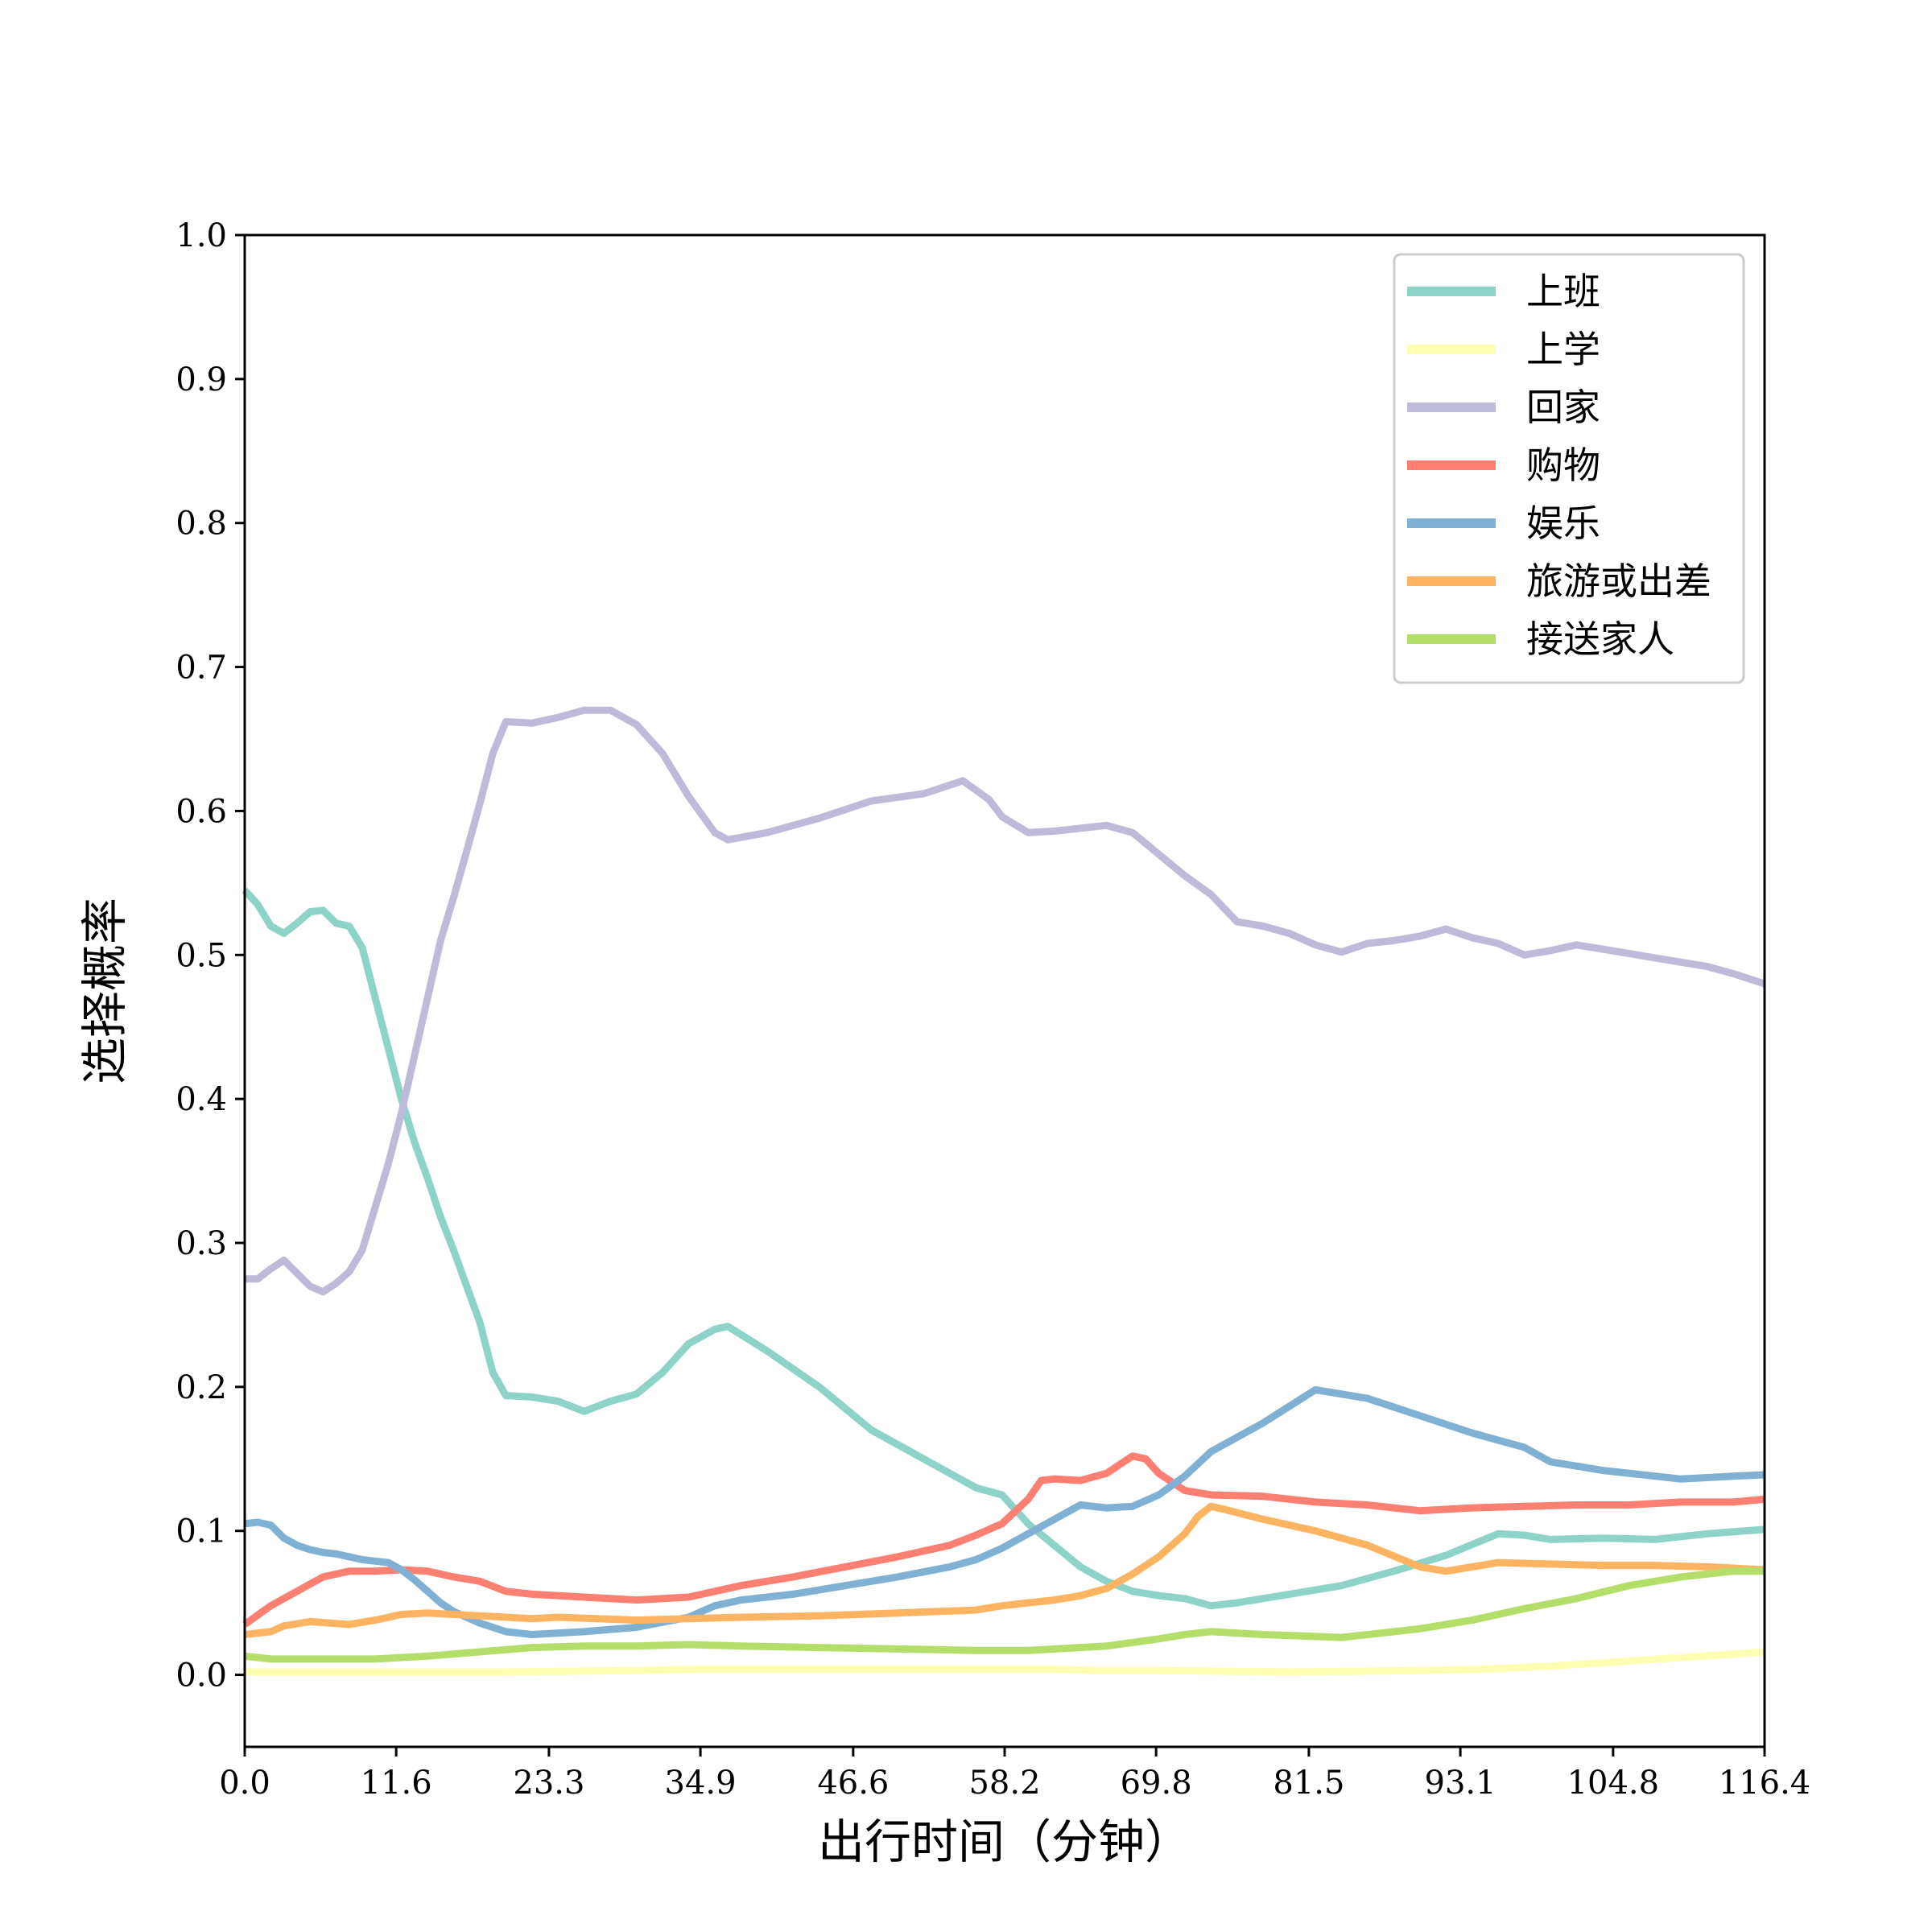 The image size is (1932, 1932). Describe the element at coordinates (201, 524) in the screenshot. I see `y-tick-label: 0.8` at that location.